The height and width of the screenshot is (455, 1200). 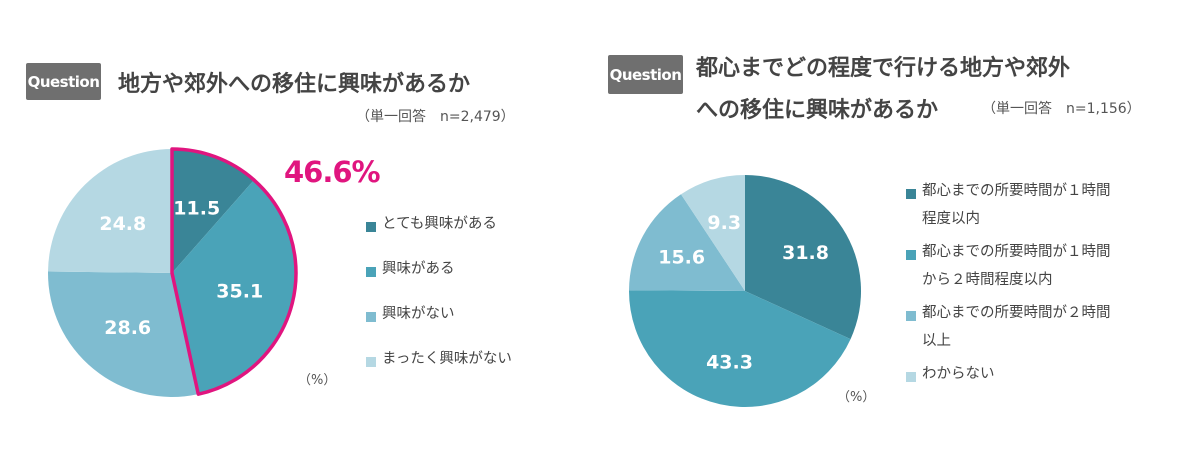 I want to click on legend-label: わからない, so click(x=958, y=374).